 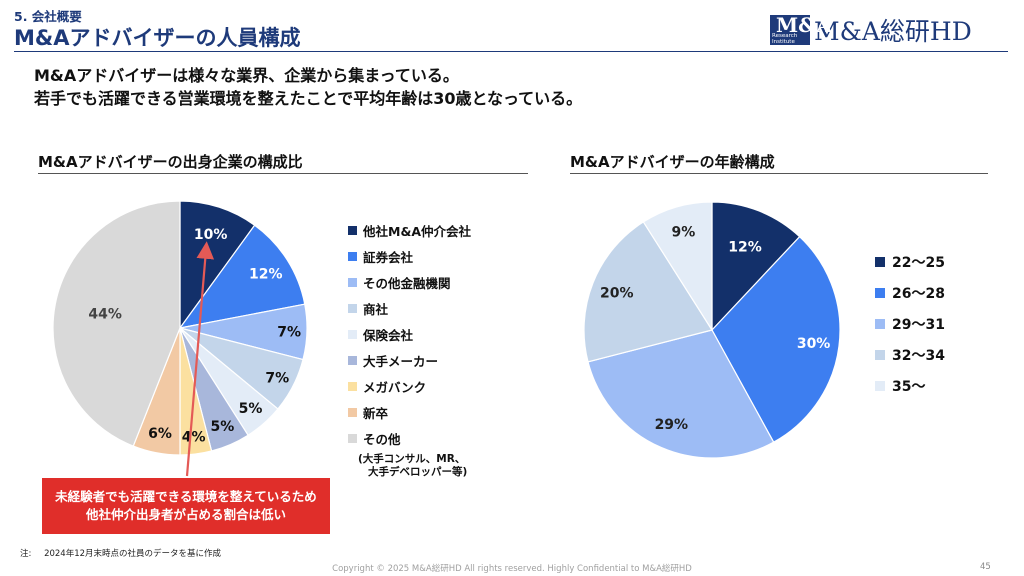 I want to click on age-label-5: 9%, so click(x=684, y=233).